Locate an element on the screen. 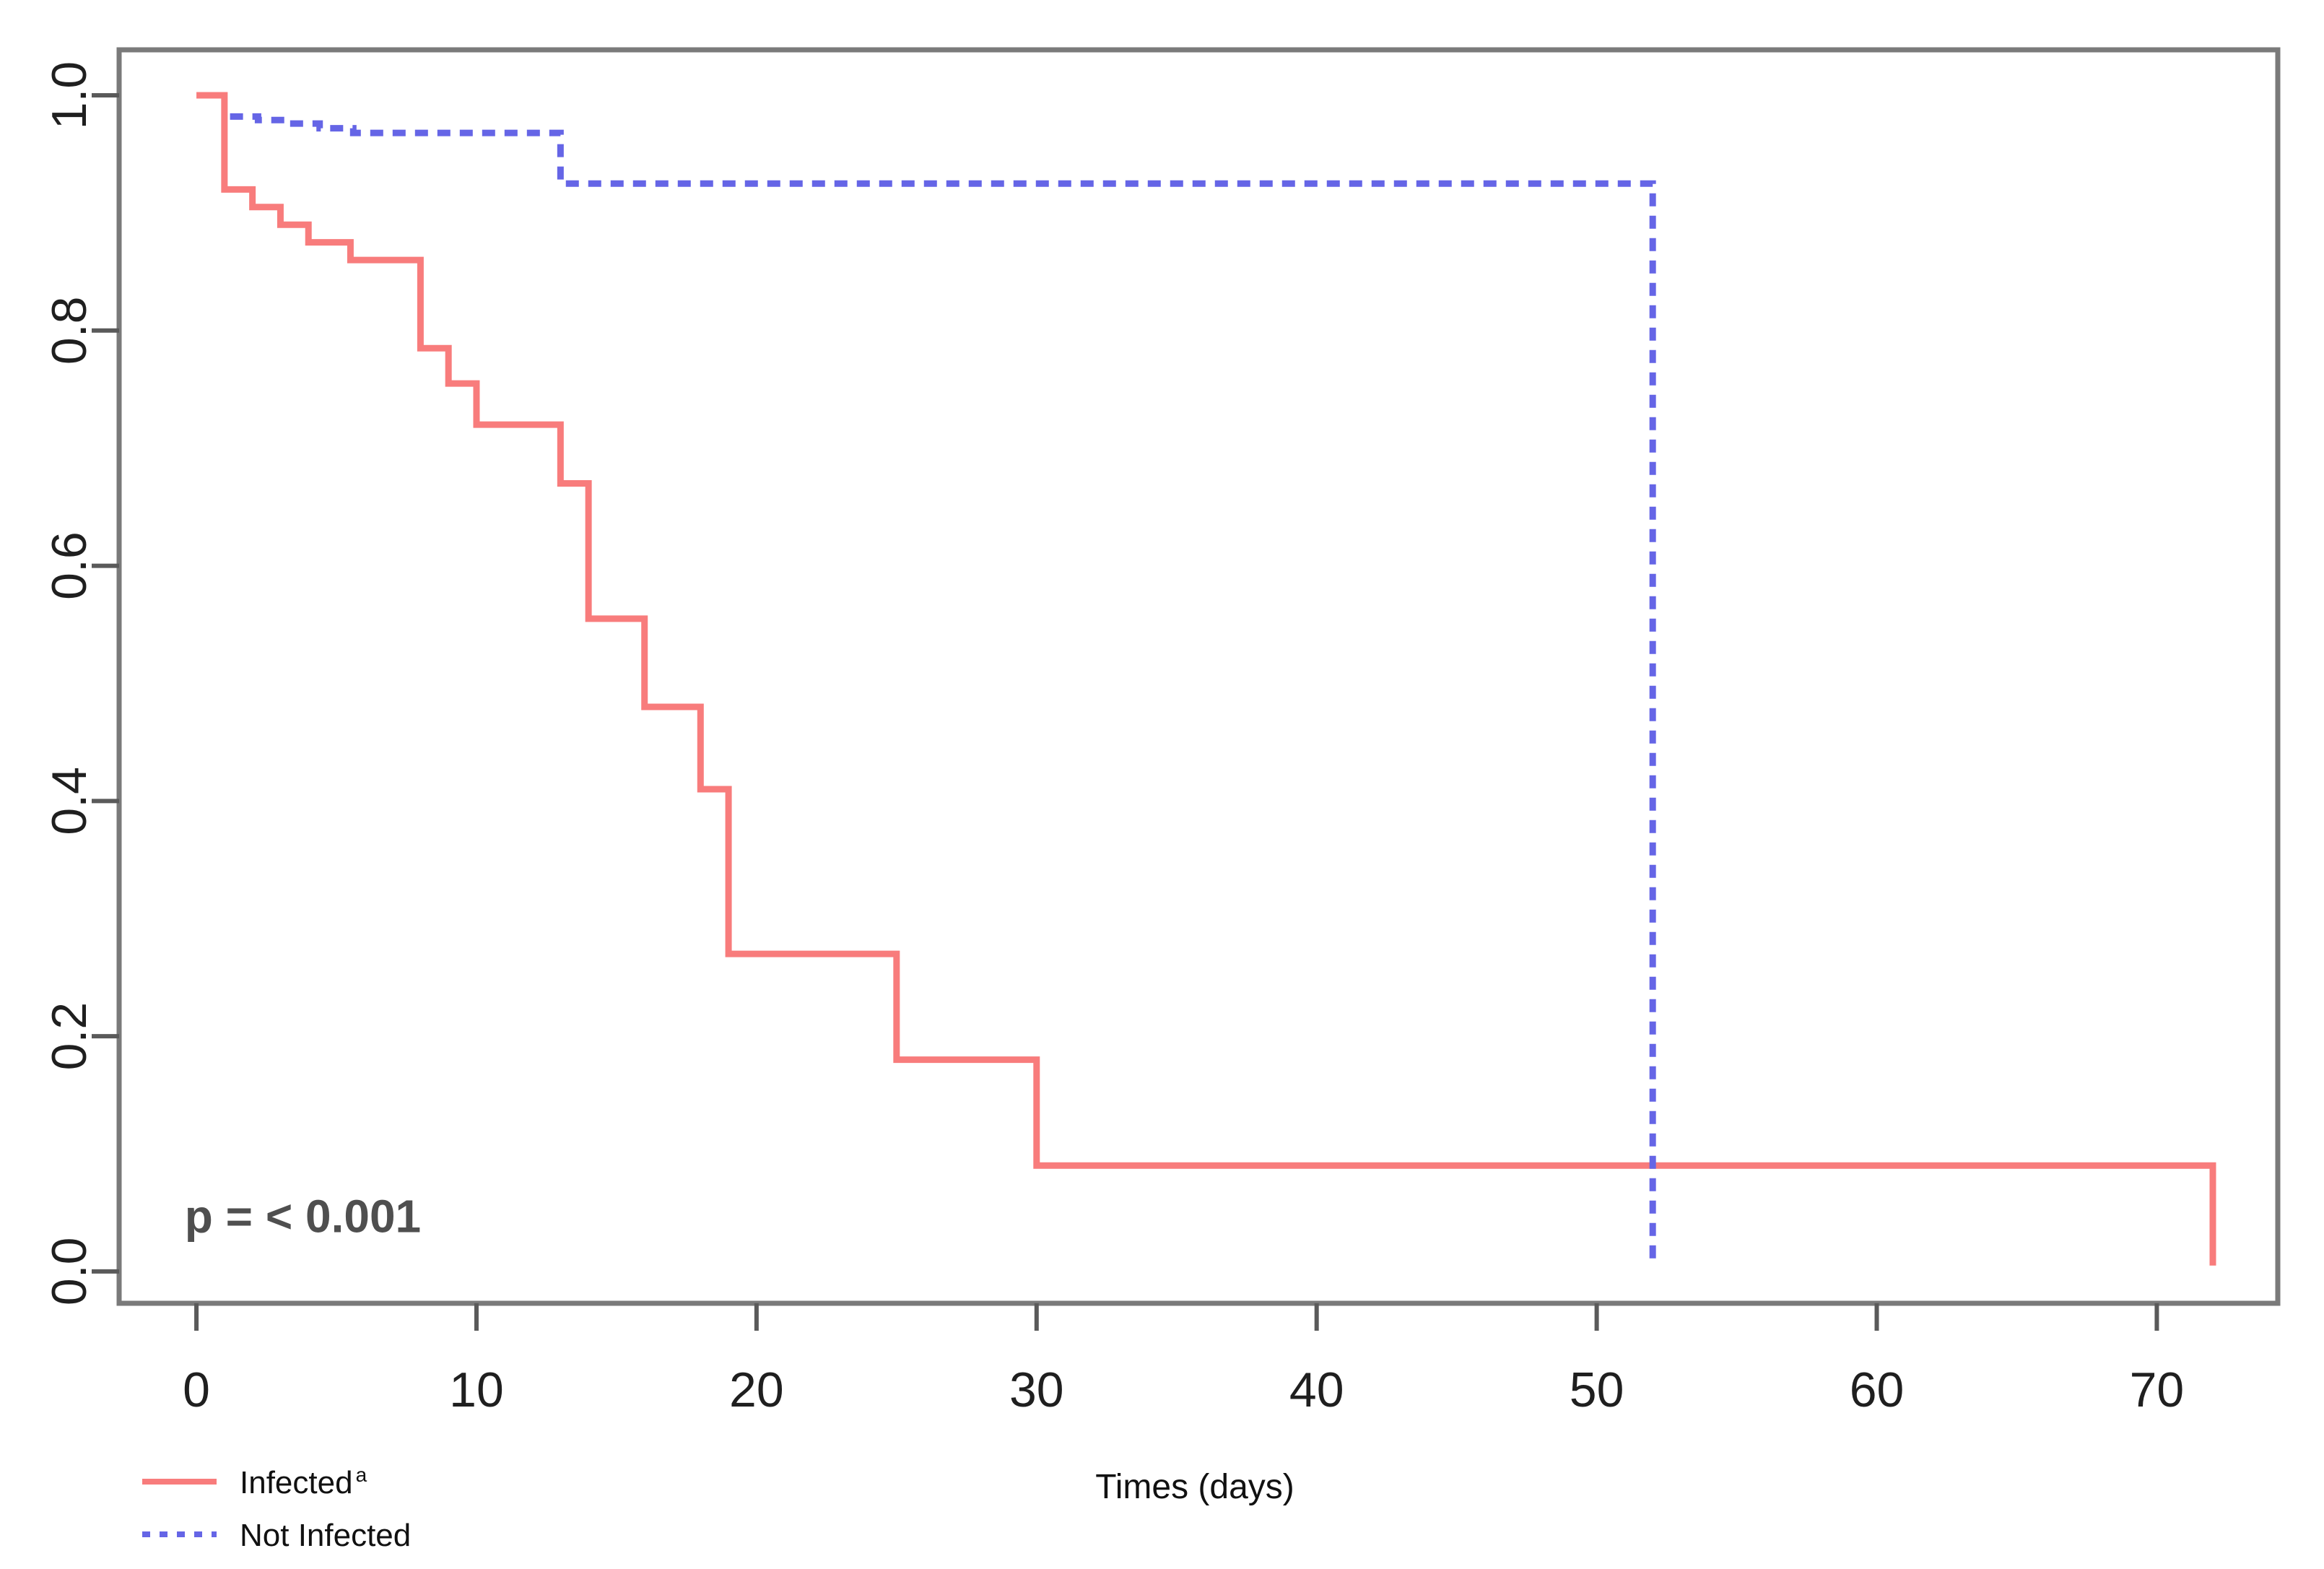  x-tick-label: 60 is located at coordinates (1877, 1389).